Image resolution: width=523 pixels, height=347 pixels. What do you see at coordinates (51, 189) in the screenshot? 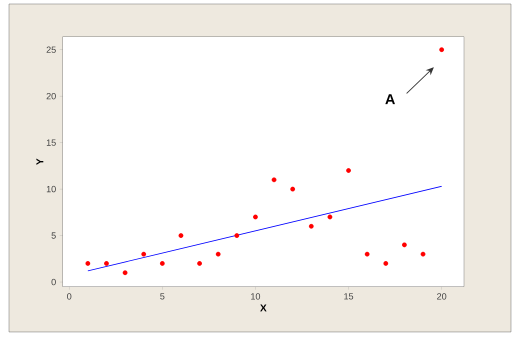
I see `y-tick-label: 10` at bounding box center [51, 189].